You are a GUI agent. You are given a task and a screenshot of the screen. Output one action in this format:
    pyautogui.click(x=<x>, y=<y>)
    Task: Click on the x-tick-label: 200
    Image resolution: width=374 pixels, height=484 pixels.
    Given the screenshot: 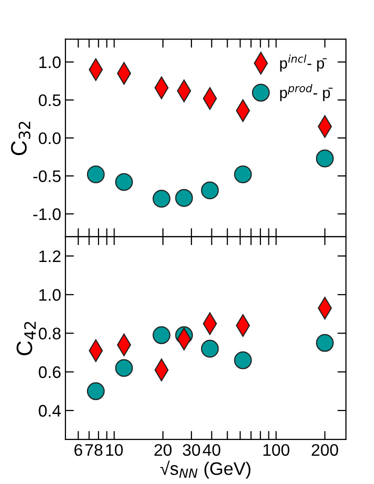 What is the action you would take?
    pyautogui.click(x=325, y=450)
    